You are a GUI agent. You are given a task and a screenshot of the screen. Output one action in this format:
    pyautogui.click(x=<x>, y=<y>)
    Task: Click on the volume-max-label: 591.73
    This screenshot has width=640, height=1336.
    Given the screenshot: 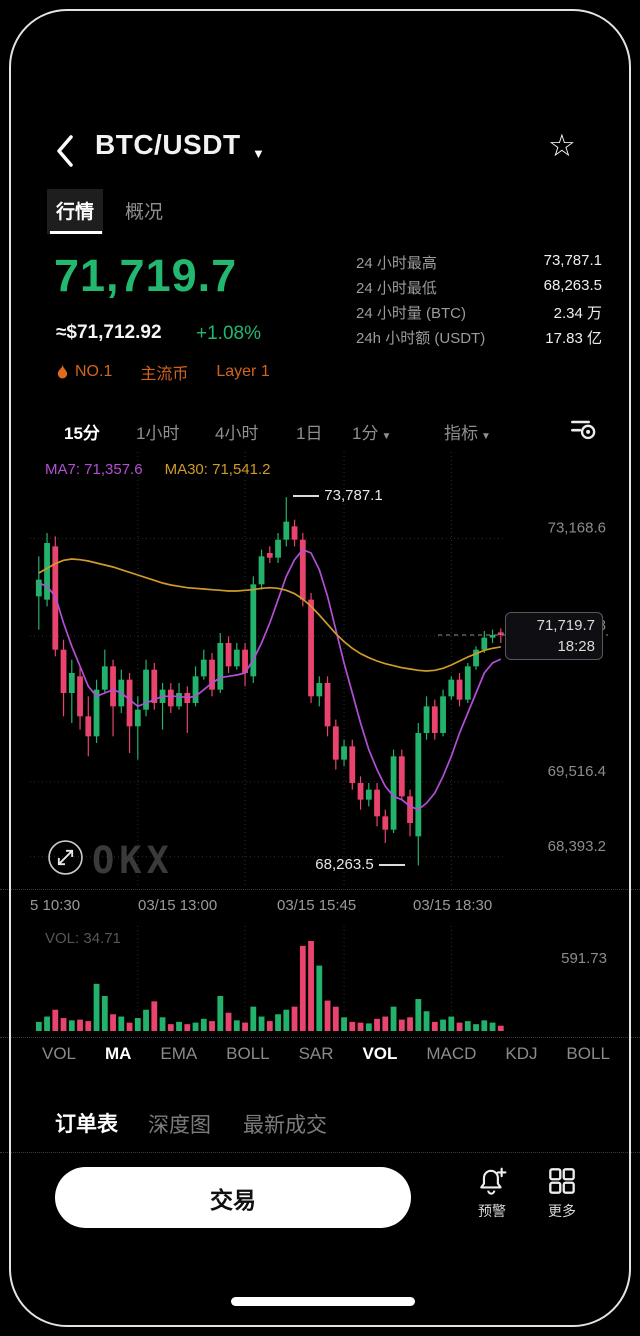 What is the action you would take?
    pyautogui.click(x=584, y=958)
    